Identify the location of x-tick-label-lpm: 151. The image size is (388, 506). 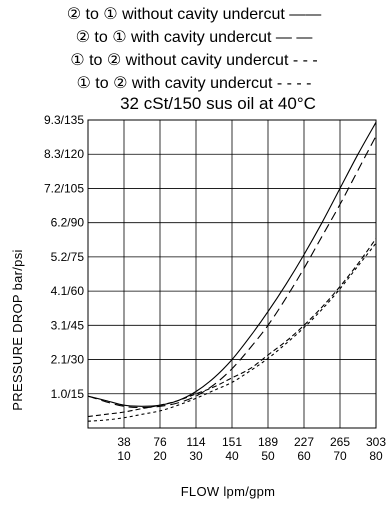
(232, 442).